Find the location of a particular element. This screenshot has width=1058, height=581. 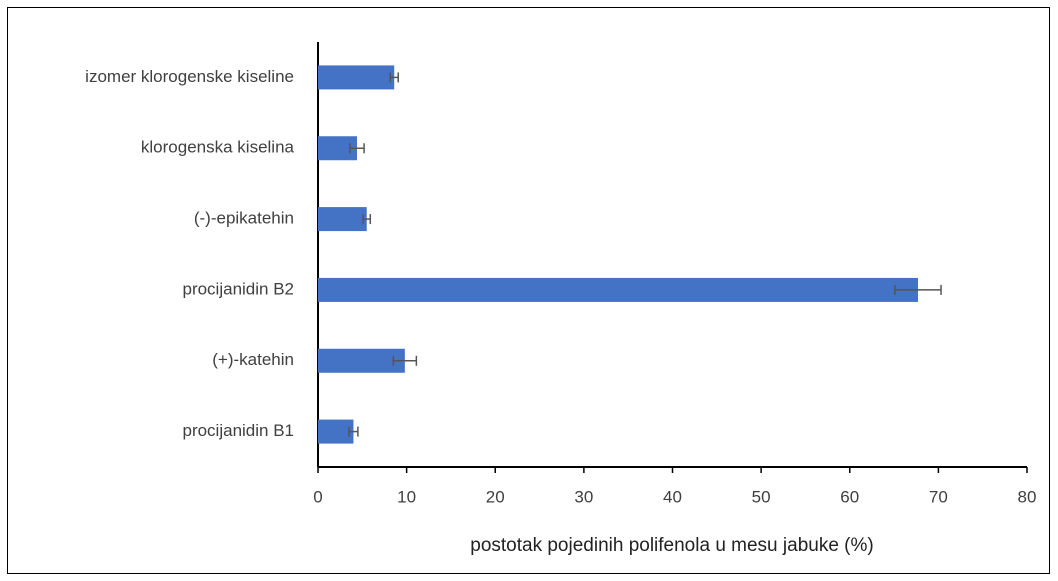

x-tick-label: 30 is located at coordinates (583, 496).